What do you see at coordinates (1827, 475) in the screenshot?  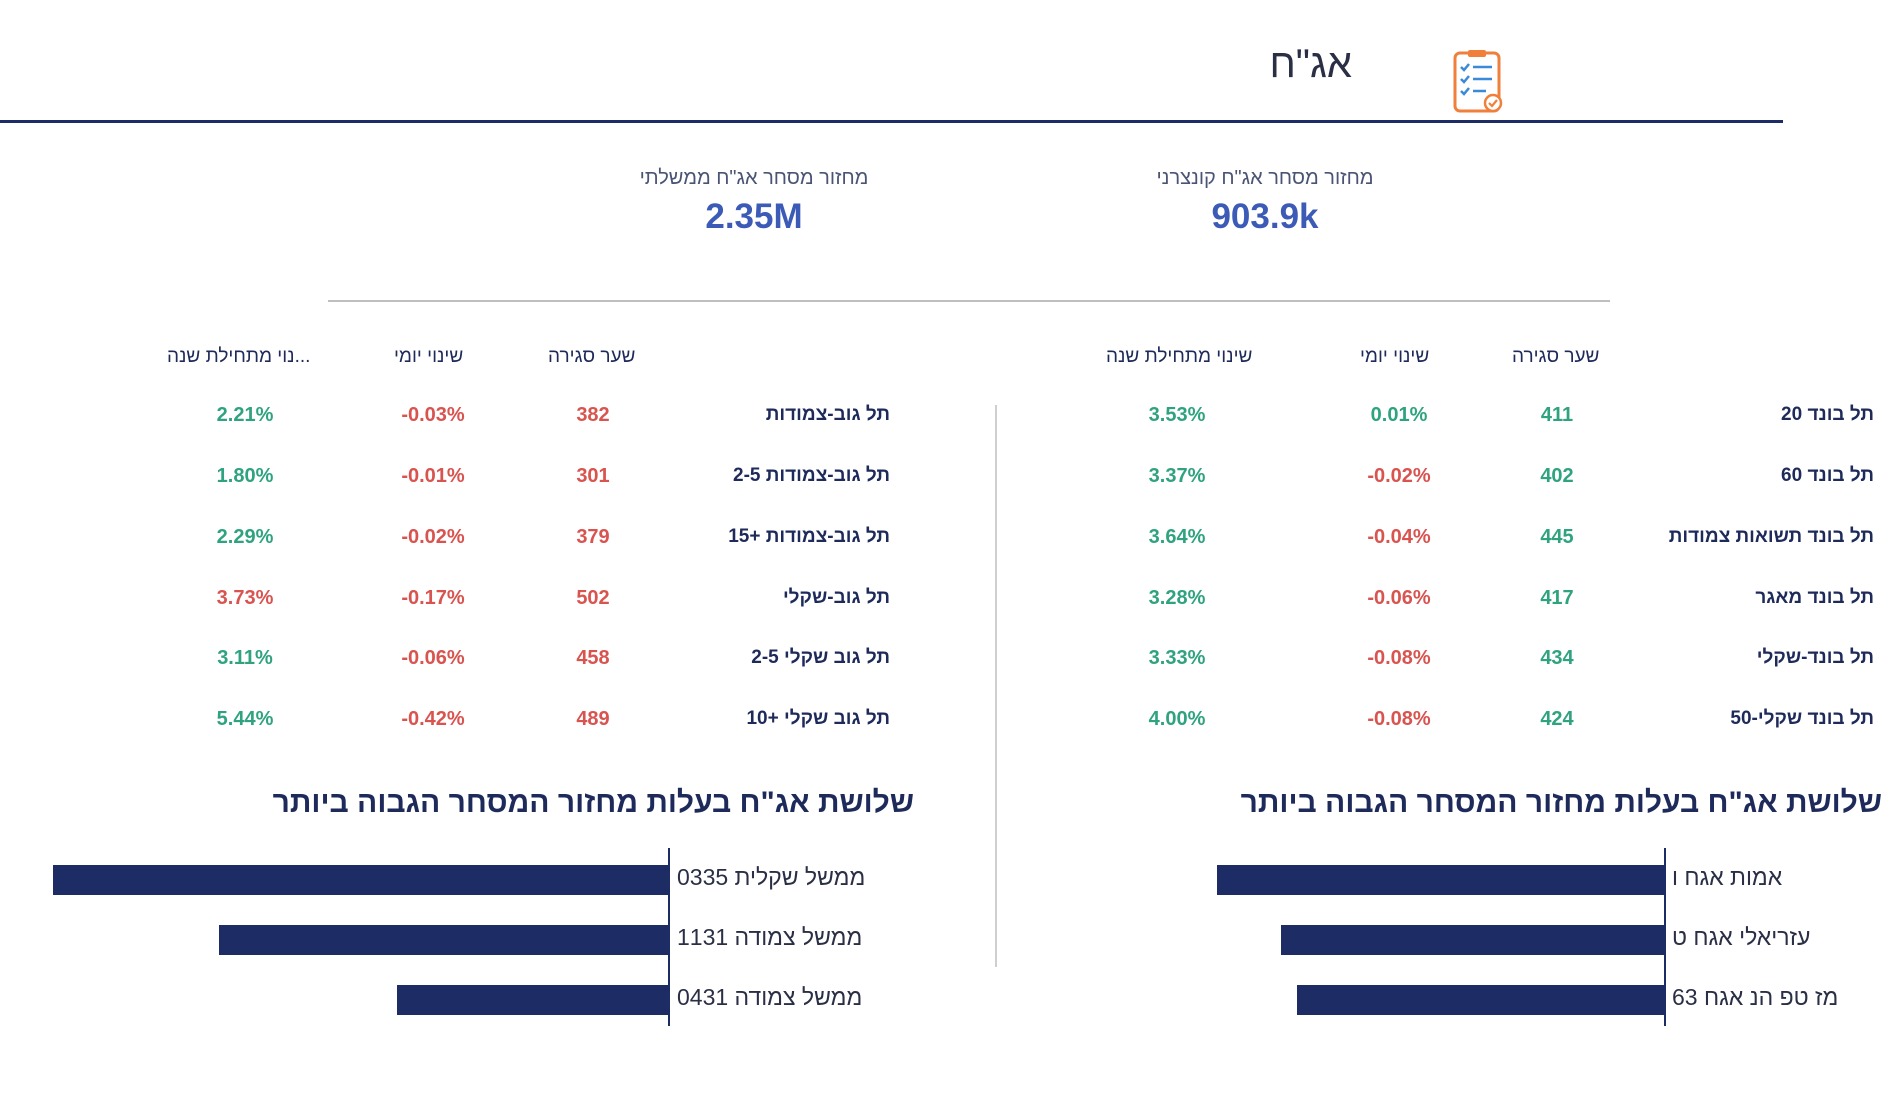 I see `corp-row-name: תל בונד 60` at bounding box center [1827, 475].